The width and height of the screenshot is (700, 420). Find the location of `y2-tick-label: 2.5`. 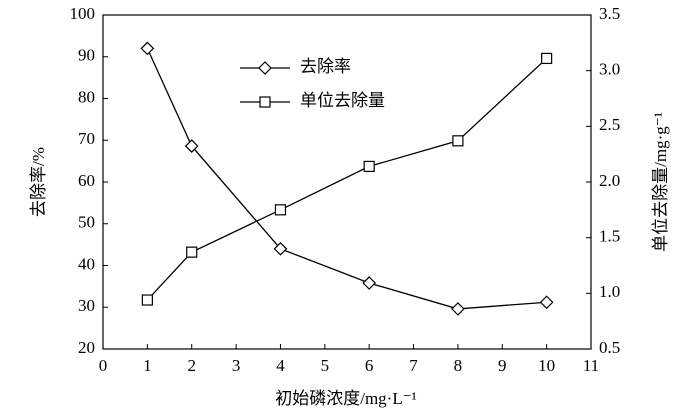

y2-tick-label: 2.5 is located at coordinates (609, 124).